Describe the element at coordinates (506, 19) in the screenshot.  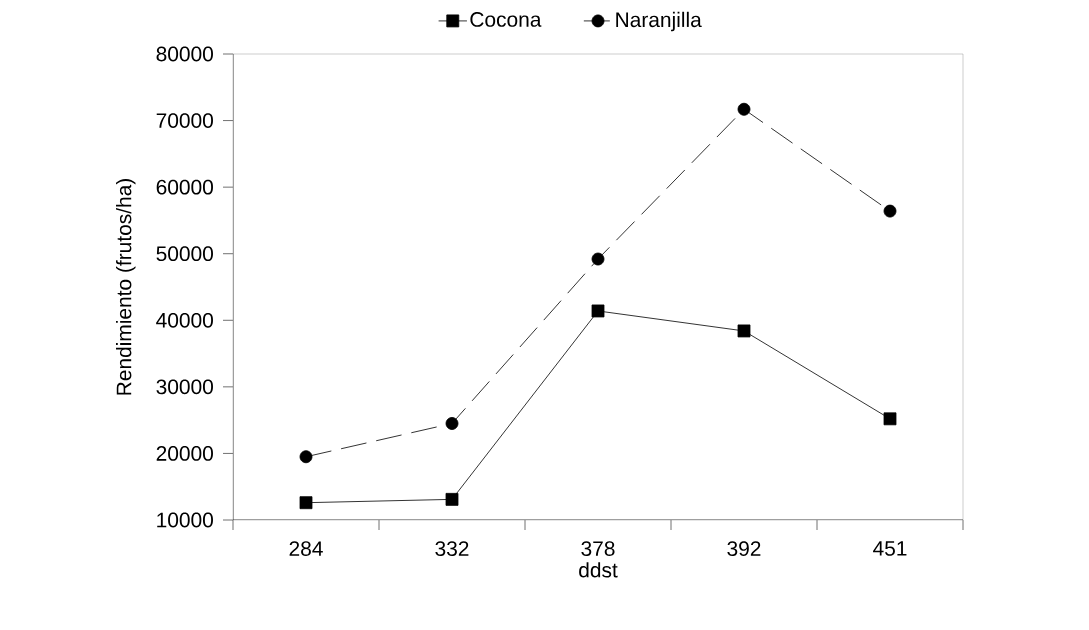
I see `legend-label: Cocona` at that location.